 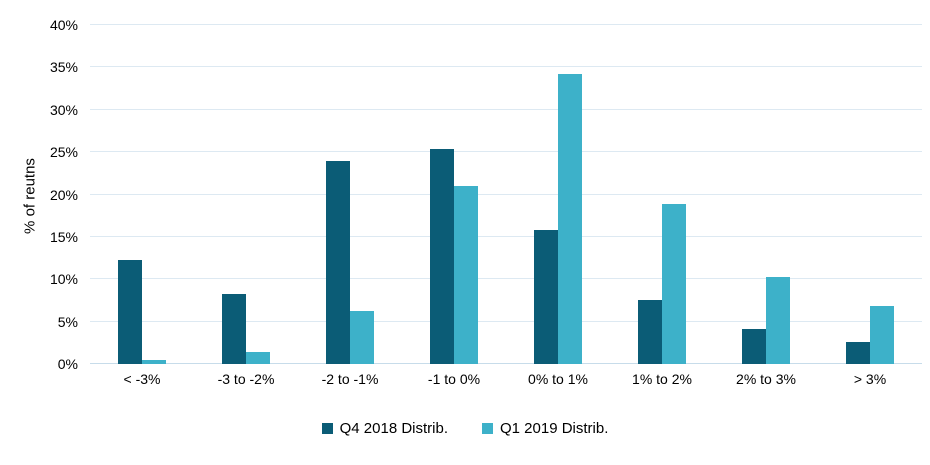 I want to click on x-category-label: > 3%, so click(x=870, y=379).